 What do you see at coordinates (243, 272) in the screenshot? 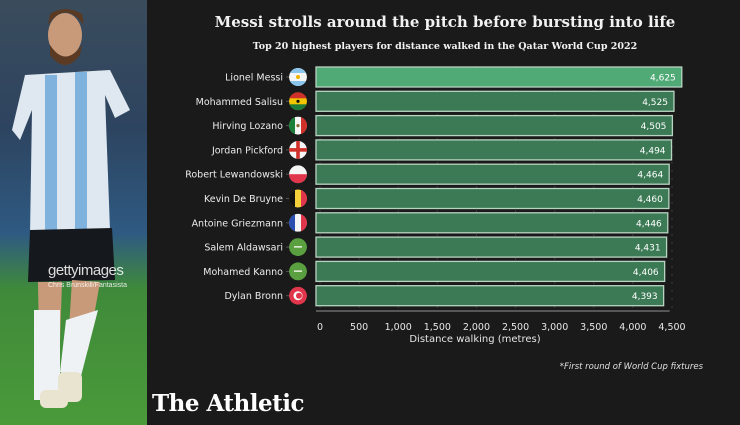
I see `category-label: Mohamed Kanno` at bounding box center [243, 272].